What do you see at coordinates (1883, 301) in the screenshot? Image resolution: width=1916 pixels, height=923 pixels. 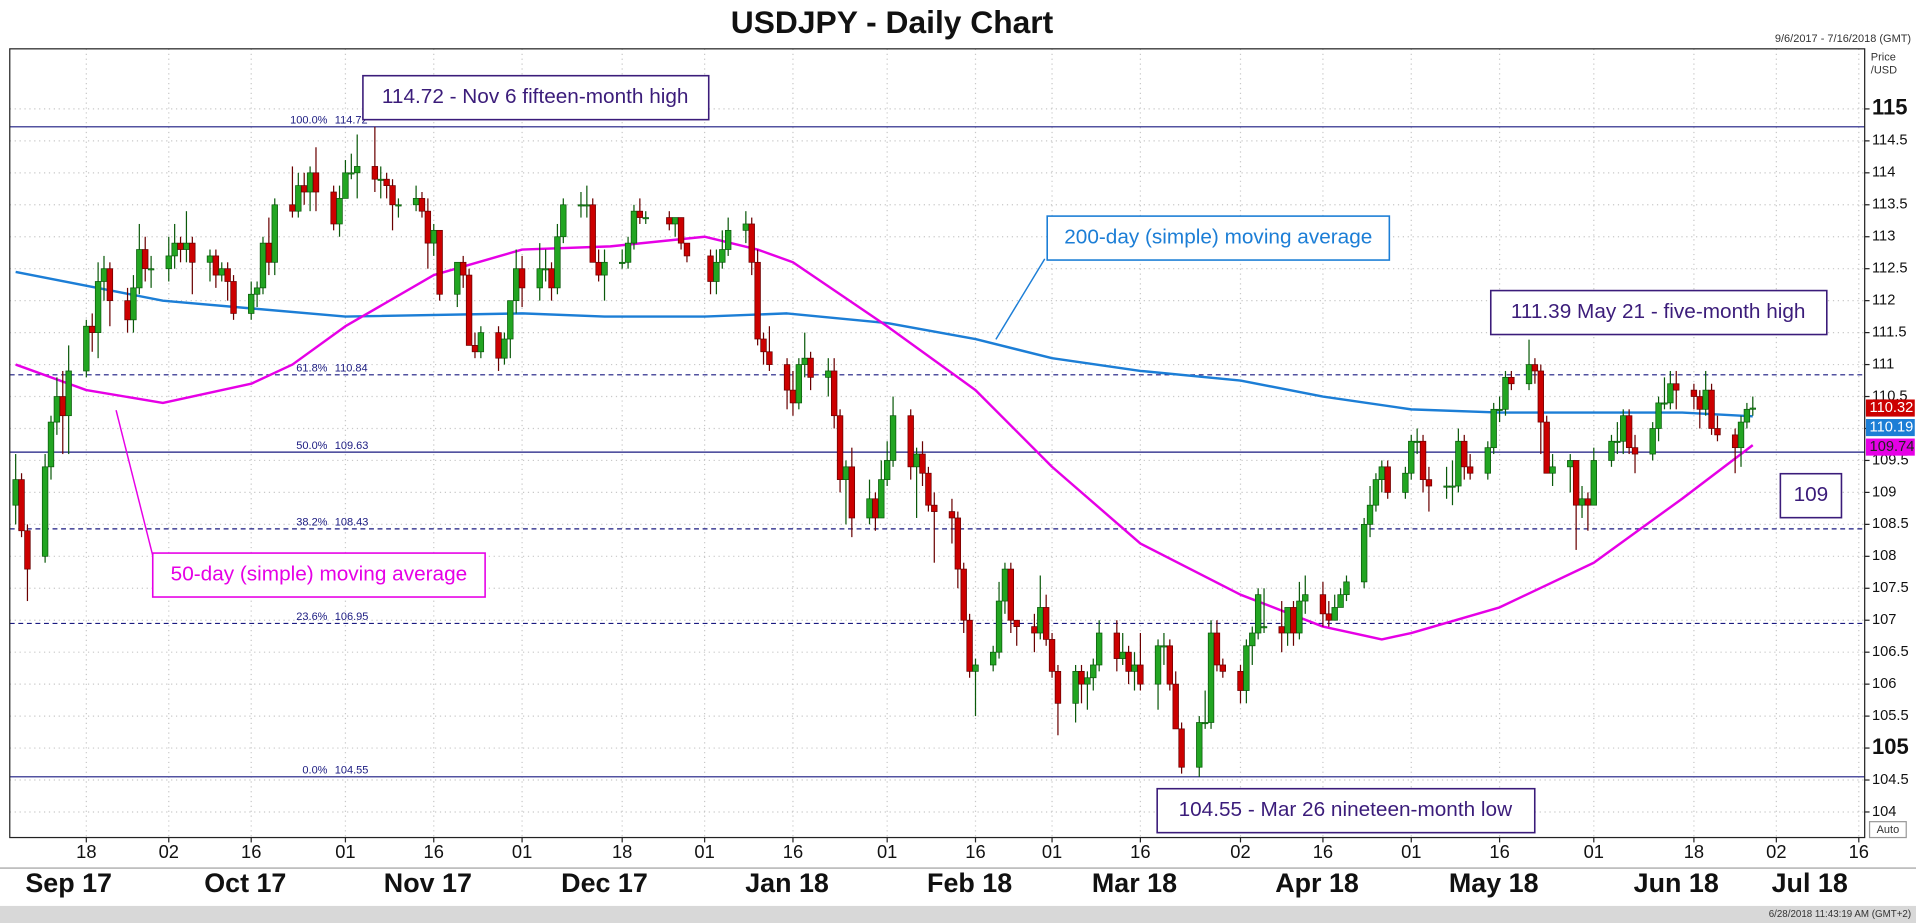 I see `y-tick-label: 112` at bounding box center [1883, 301].